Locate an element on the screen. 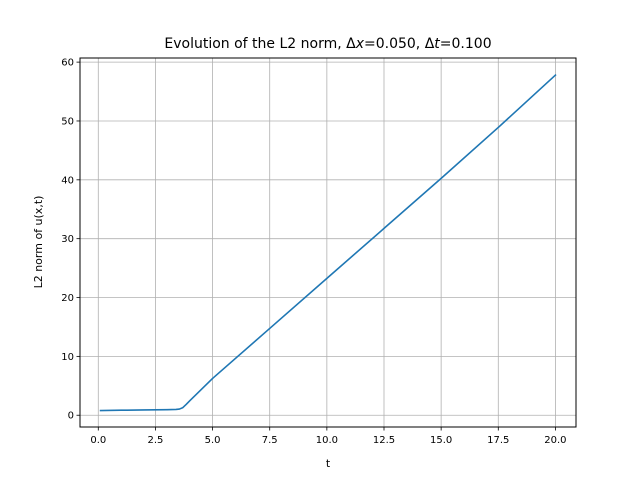  y-tick-label: 0 is located at coordinates (71, 416).